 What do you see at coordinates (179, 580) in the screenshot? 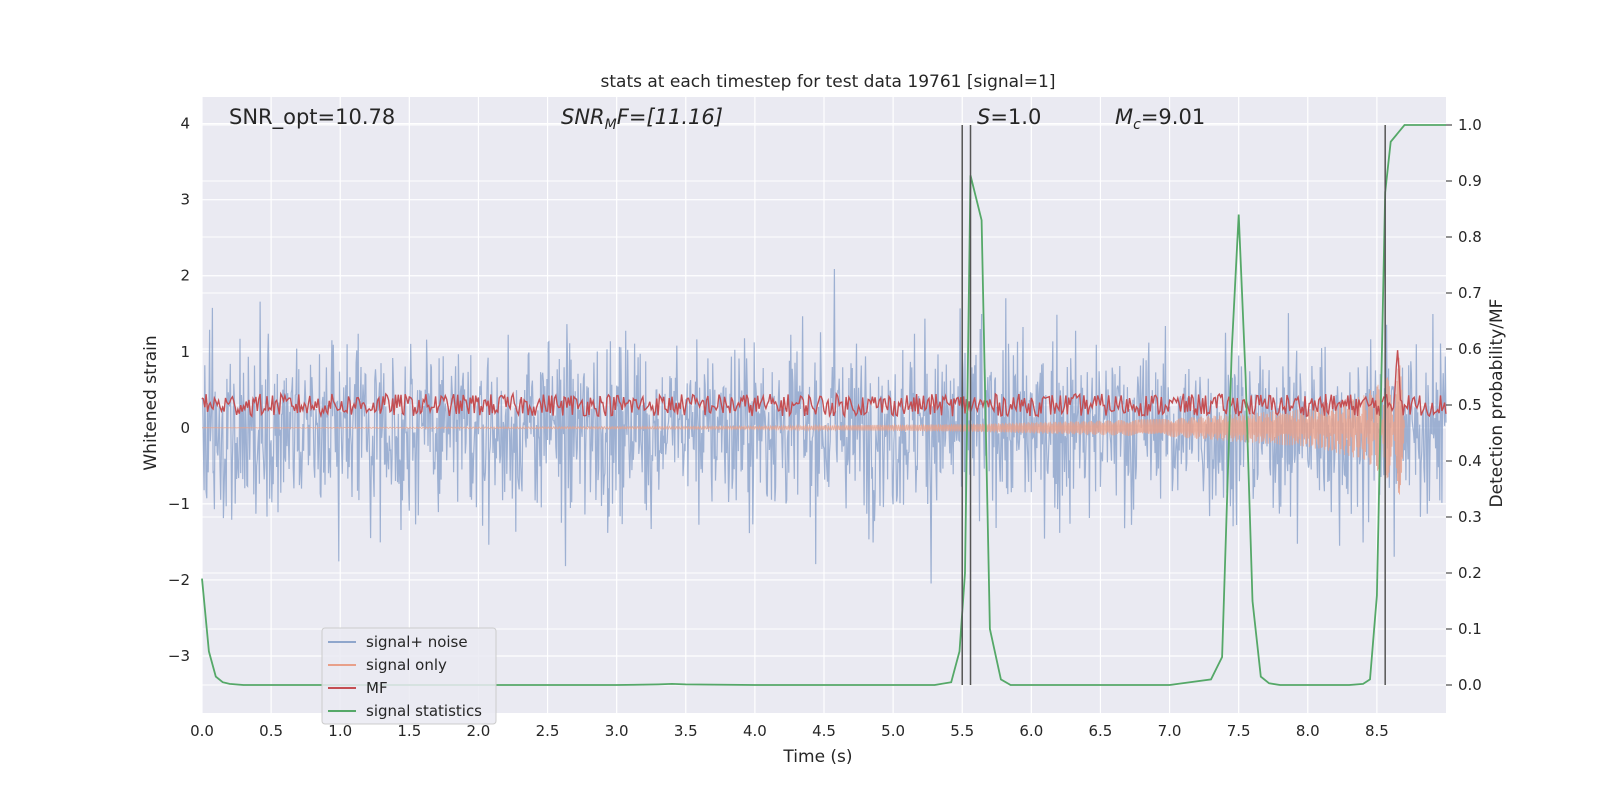
I see `y-left-tick-label: −2` at bounding box center [179, 580].